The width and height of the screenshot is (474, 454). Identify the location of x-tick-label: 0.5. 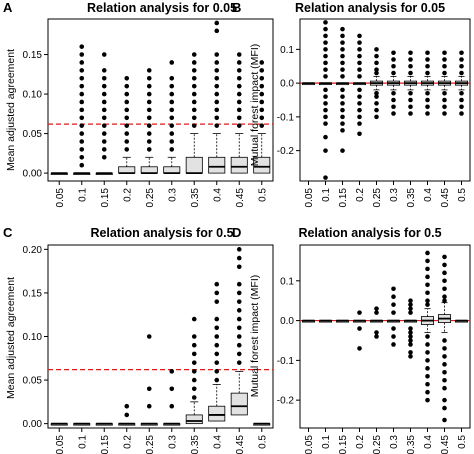
(462, 195).